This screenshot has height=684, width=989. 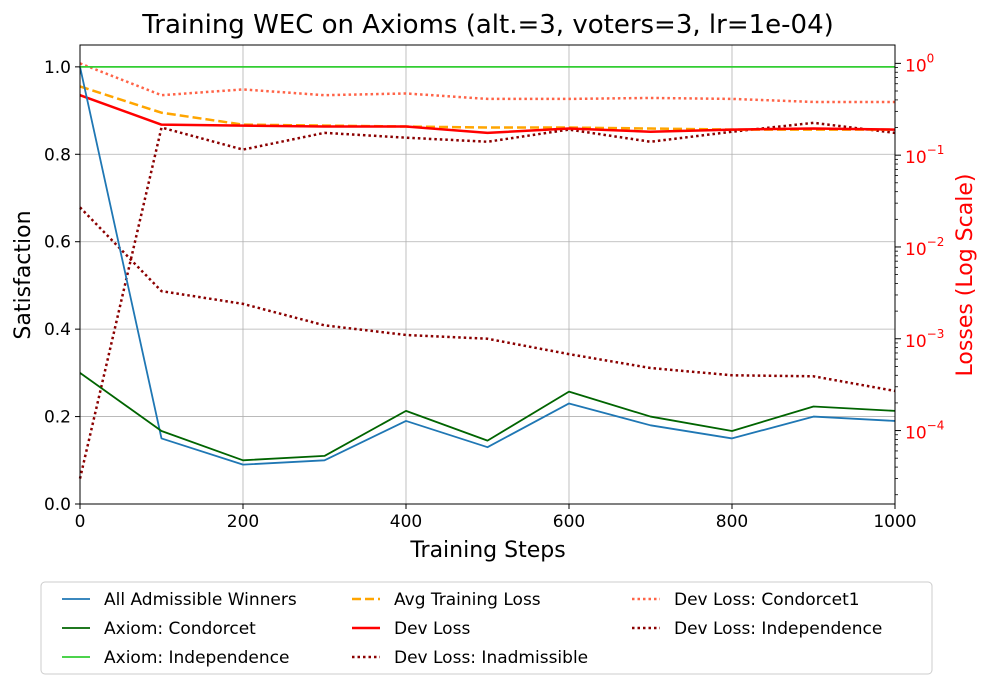 I want to click on y-axis-right: 10⁻⁴ 10⁻³ 10⁻² 10⁻¹ 10⁰, so click(x=919, y=273).